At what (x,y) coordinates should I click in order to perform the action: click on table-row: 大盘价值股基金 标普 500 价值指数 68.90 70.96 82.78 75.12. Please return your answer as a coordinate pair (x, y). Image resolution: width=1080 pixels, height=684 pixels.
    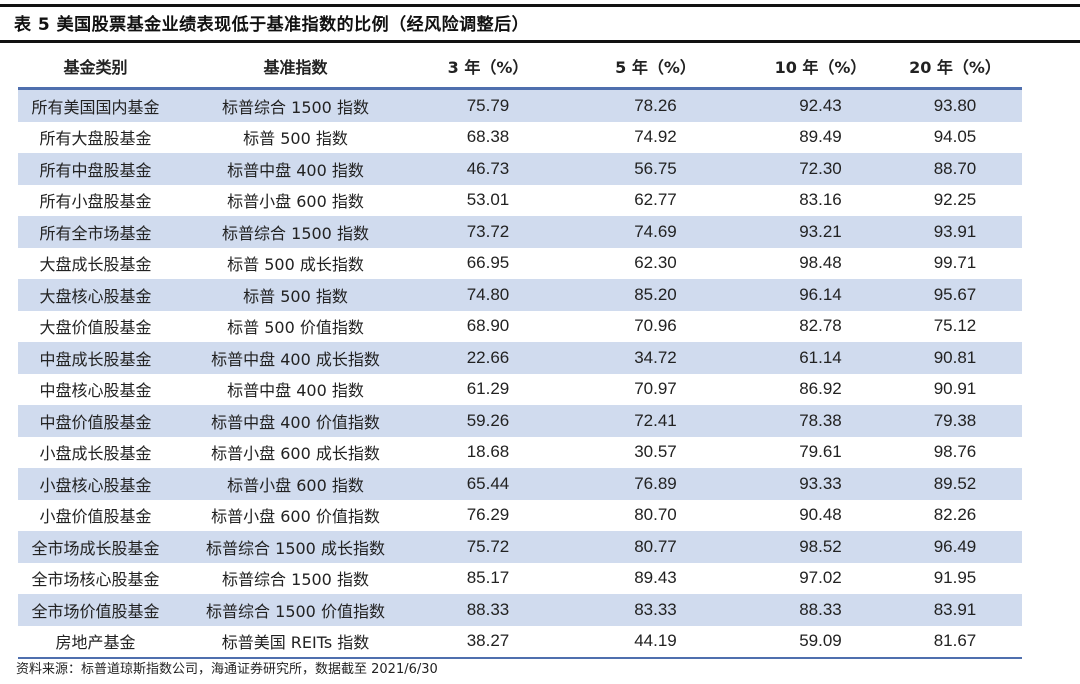
    Looking at the image, I should click on (520, 327).